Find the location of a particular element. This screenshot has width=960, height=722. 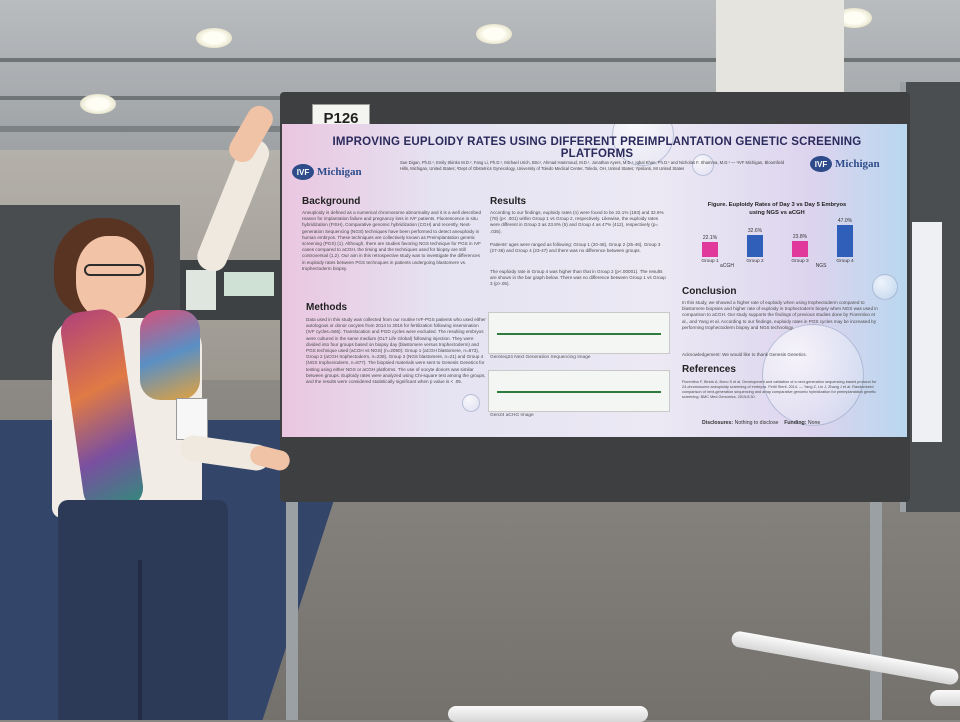

jeans is located at coordinates (143, 610).